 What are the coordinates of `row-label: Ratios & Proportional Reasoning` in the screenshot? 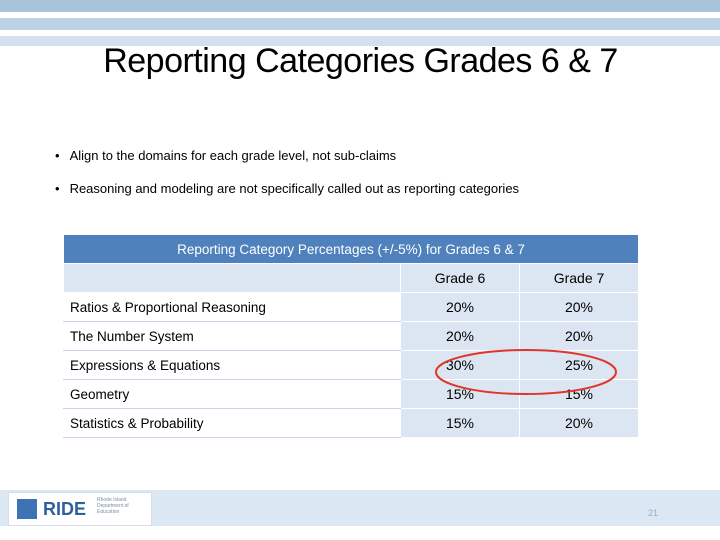 It's located at (232, 307).